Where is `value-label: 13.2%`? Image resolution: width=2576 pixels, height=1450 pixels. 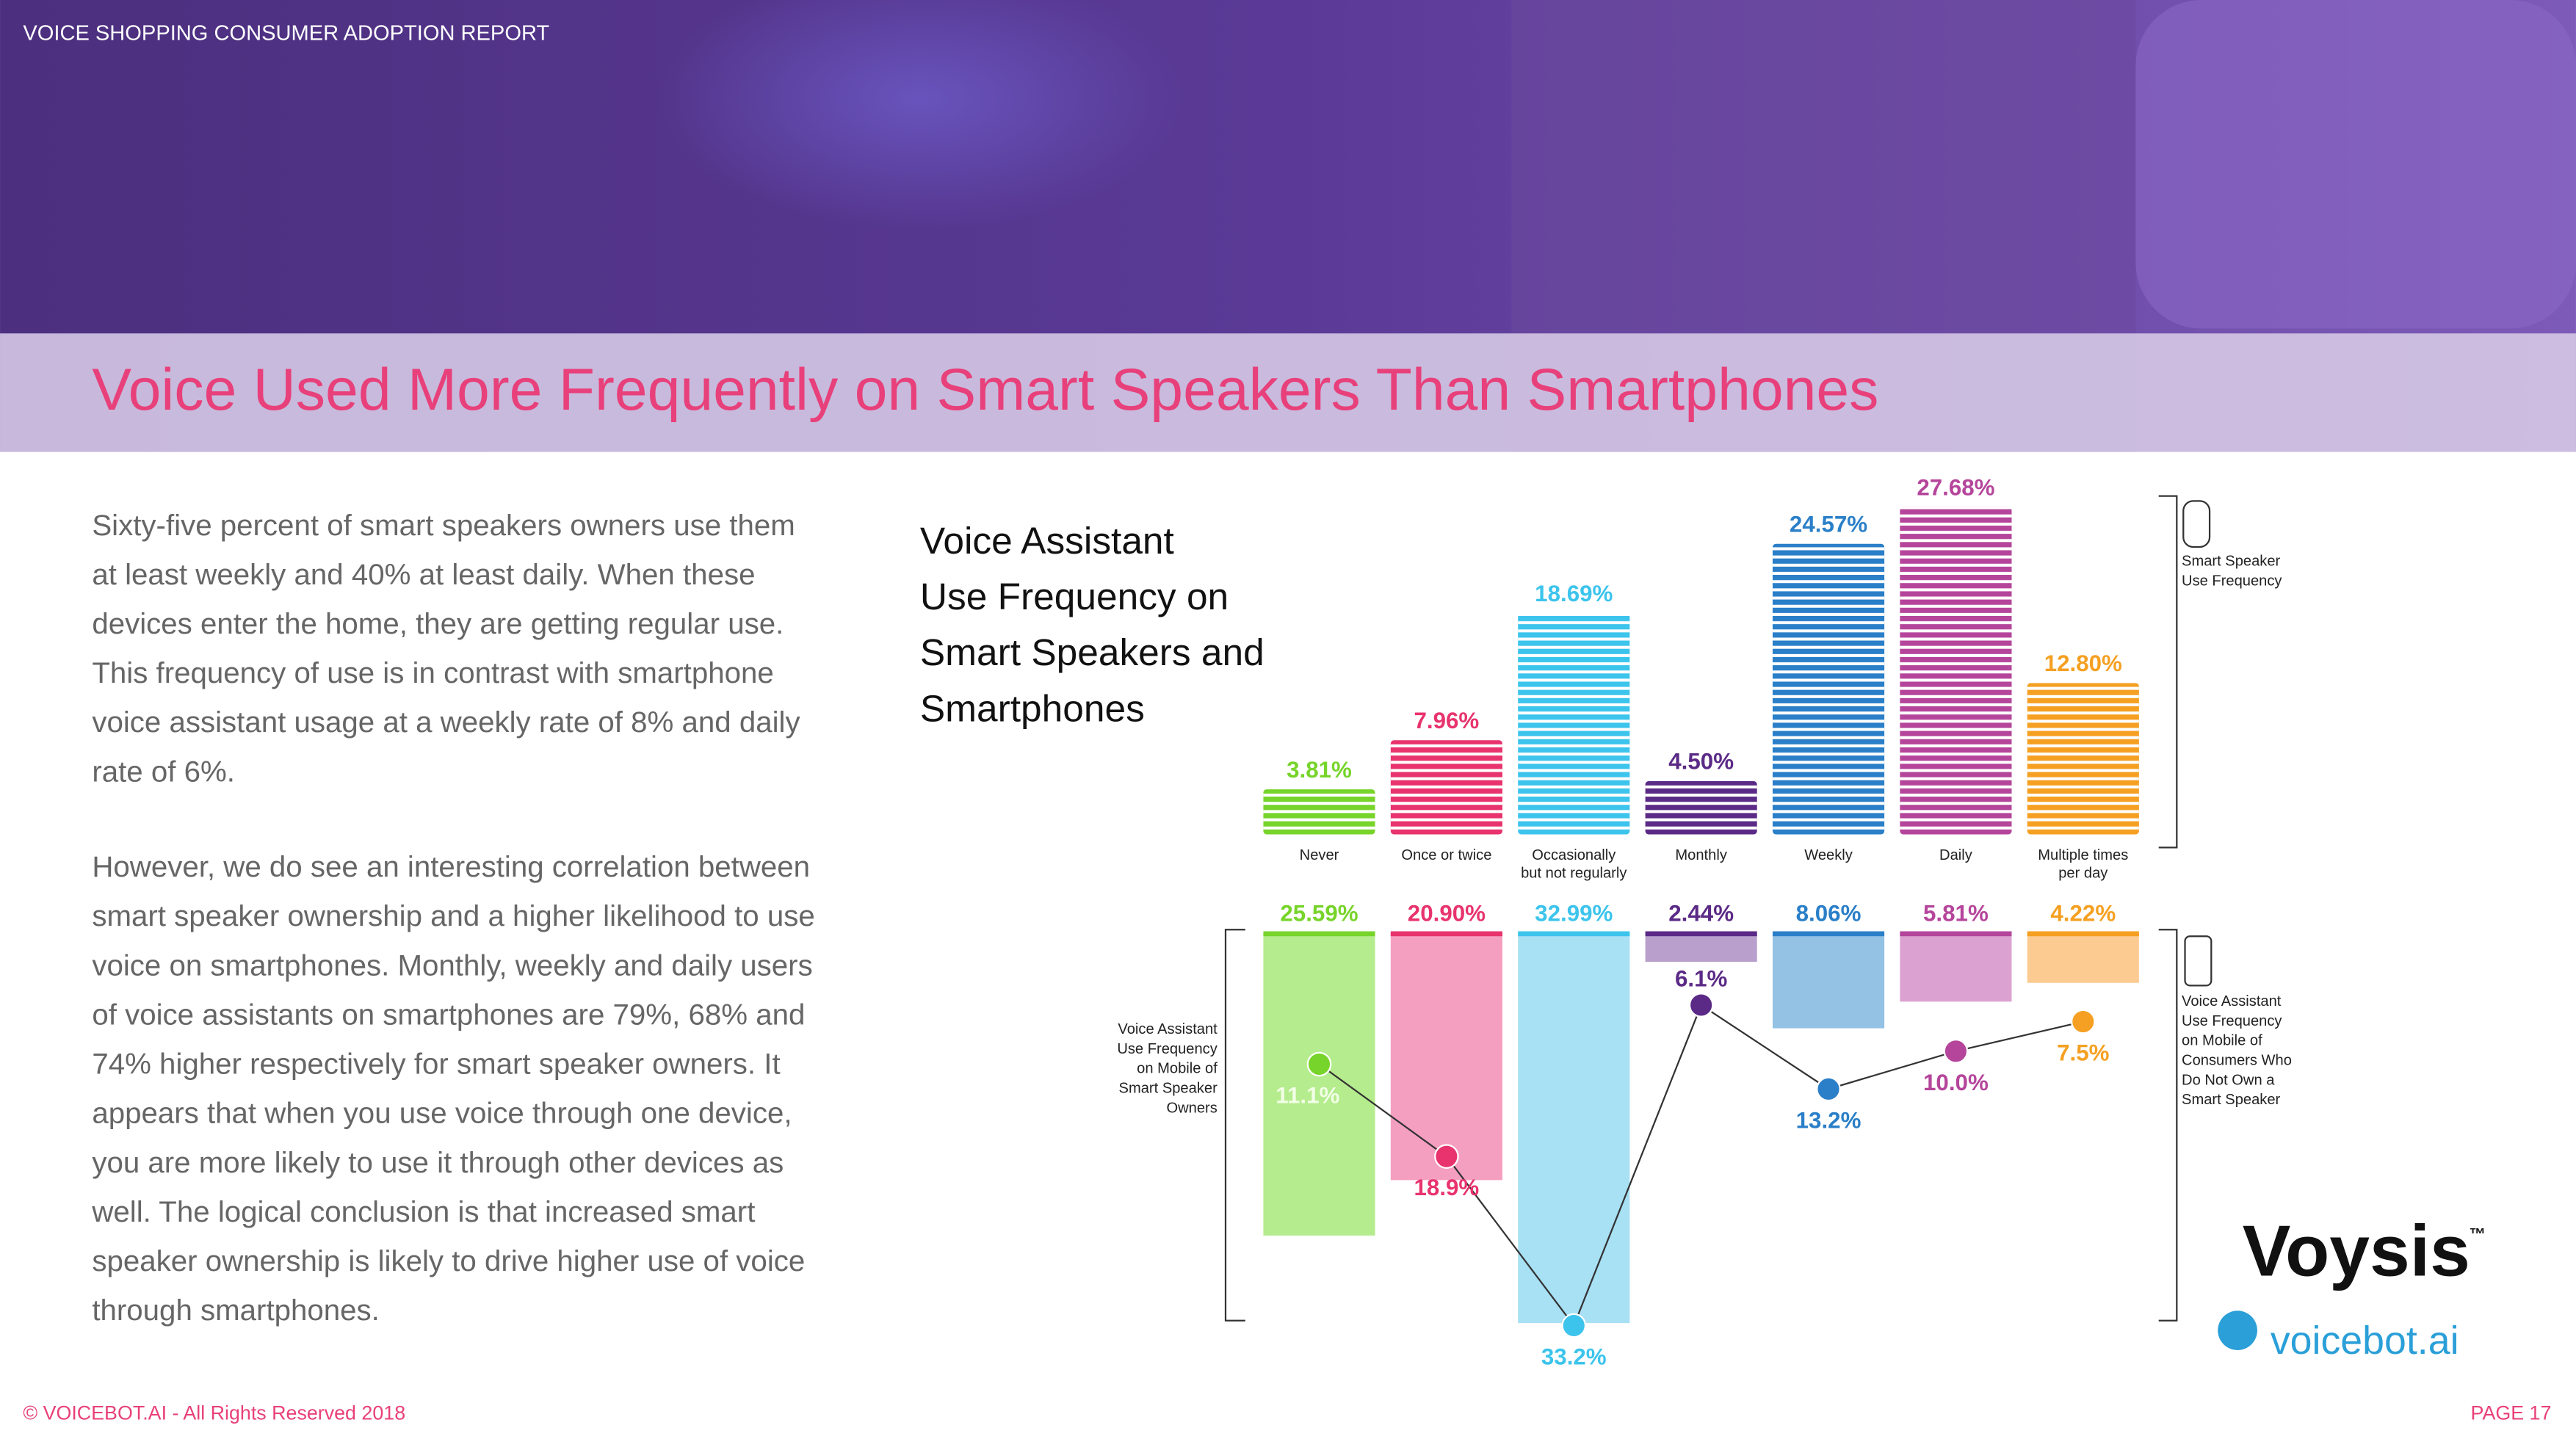
value-label: 13.2% is located at coordinates (1829, 1120).